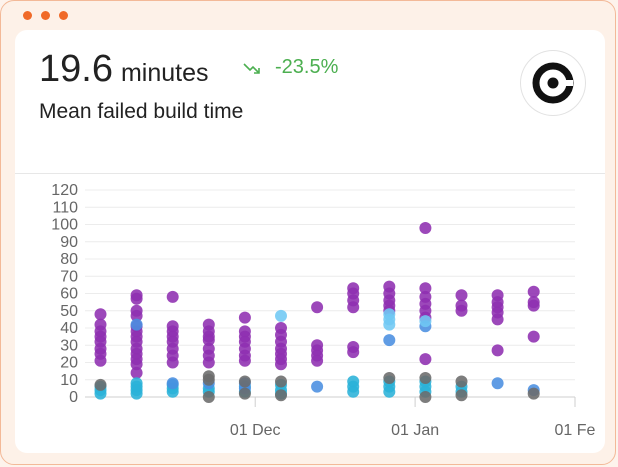 The height and width of the screenshot is (467, 618). I want to click on y-tick-label: 80, so click(69, 259).